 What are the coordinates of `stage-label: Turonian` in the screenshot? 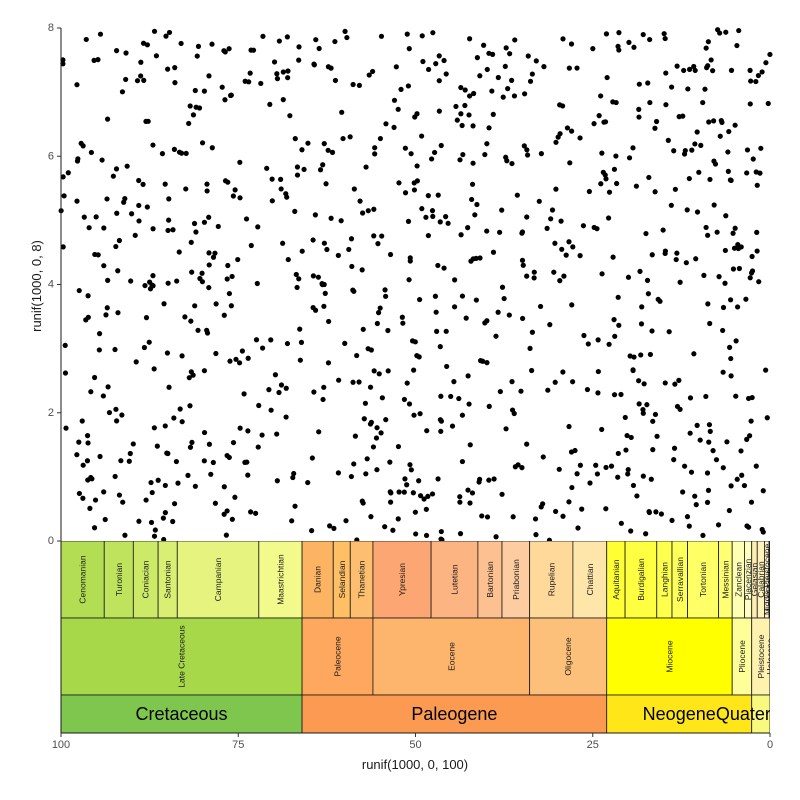 It's located at (119, 580).